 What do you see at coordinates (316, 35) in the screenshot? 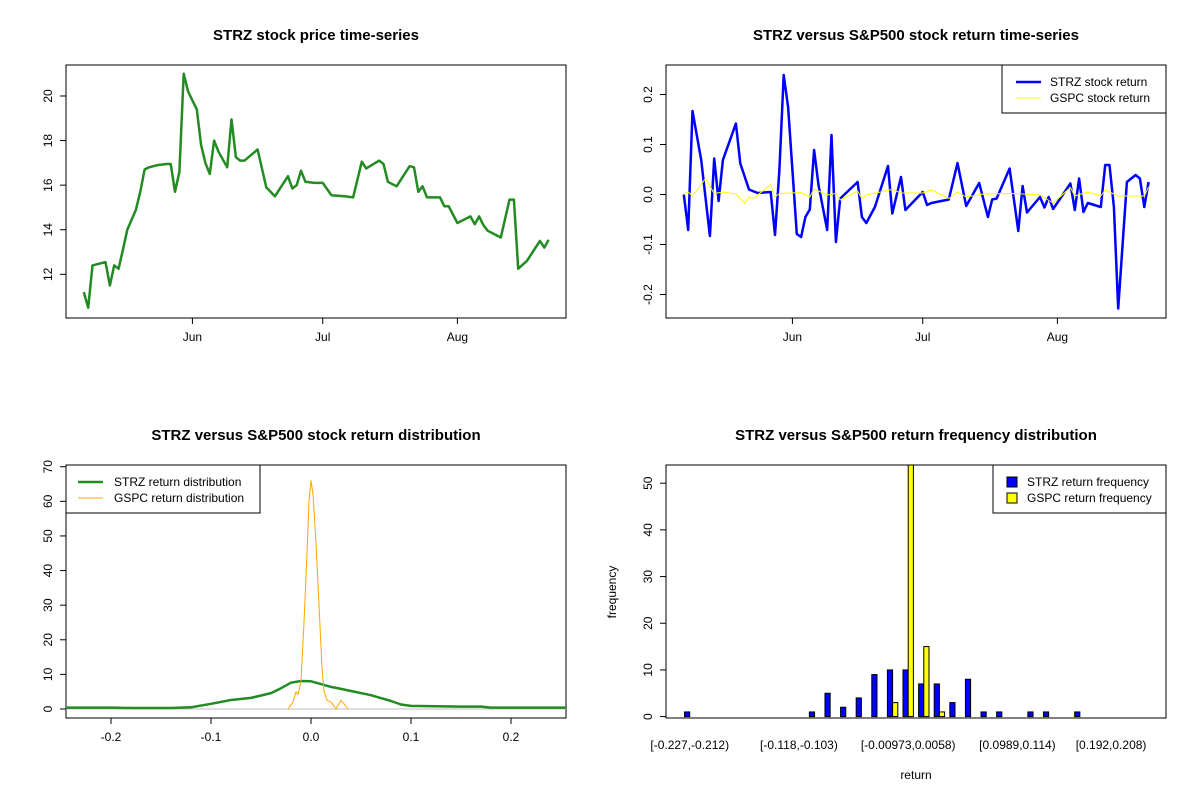
I see `chart-title: STRZ stock price time-series` at bounding box center [316, 35].